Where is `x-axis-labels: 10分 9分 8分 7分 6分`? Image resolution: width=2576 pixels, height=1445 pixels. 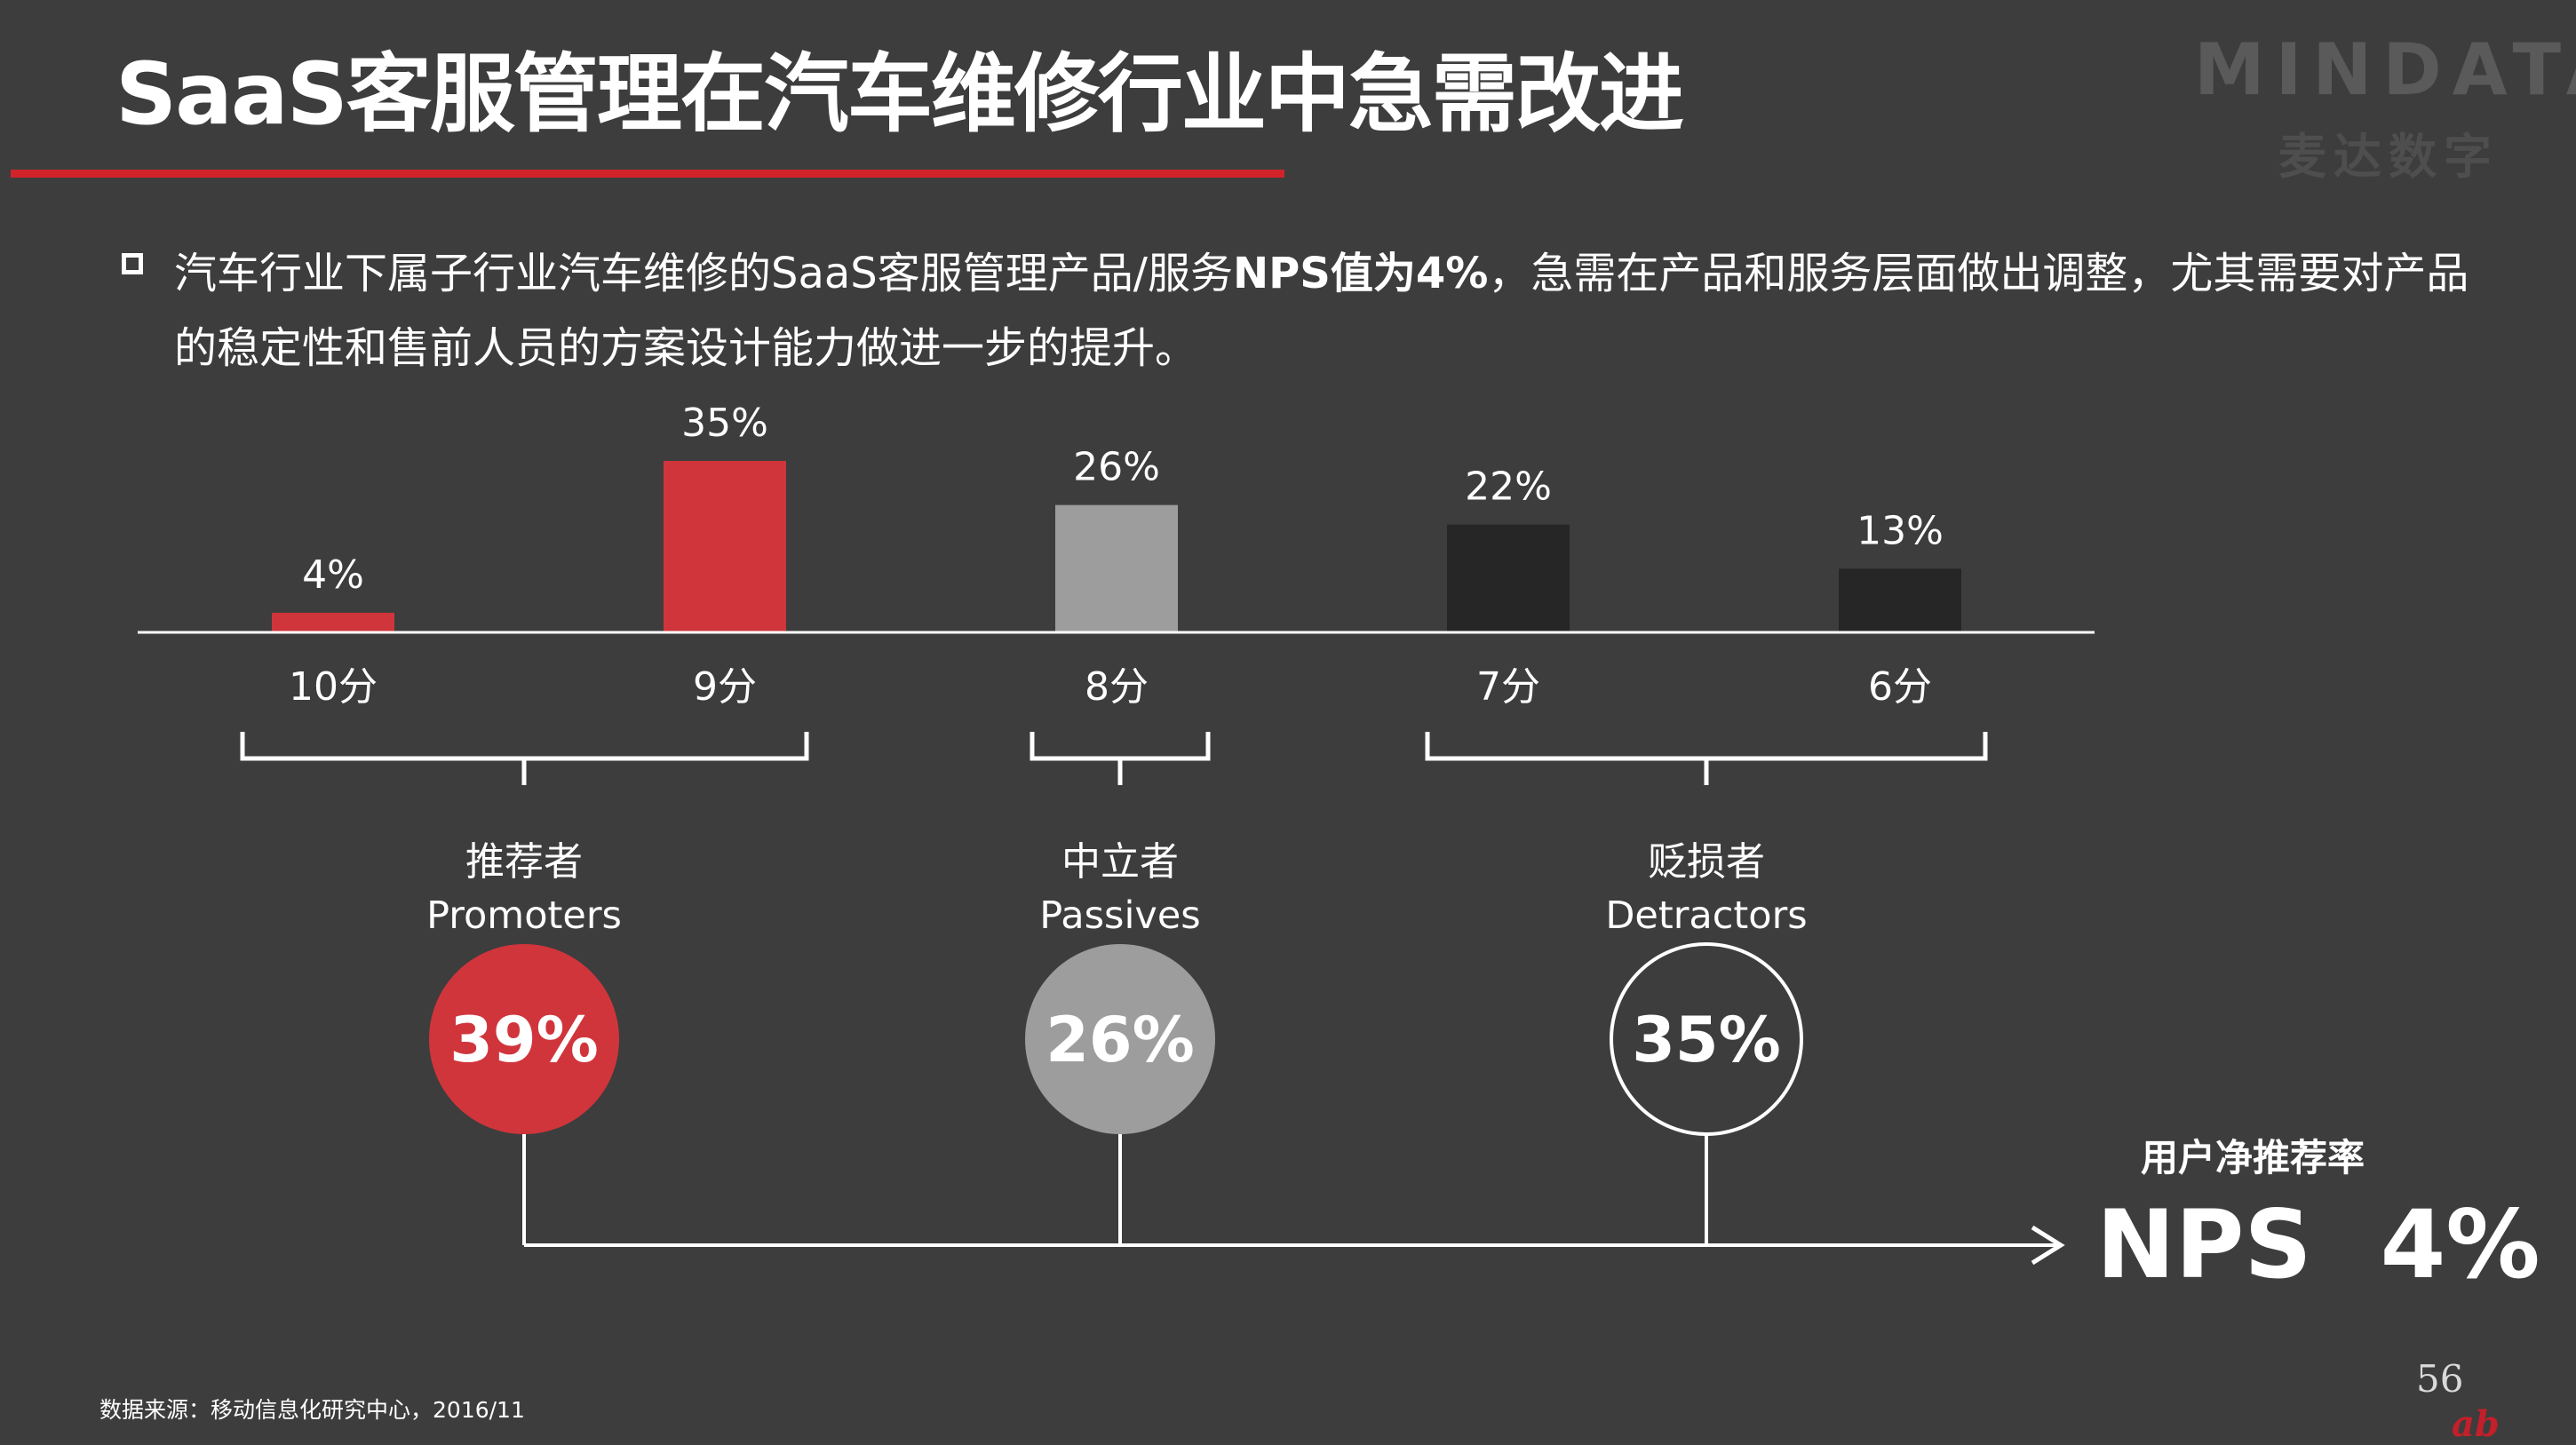 x-axis-labels: 10分 9分 8分 7分 6分 is located at coordinates (1110, 687).